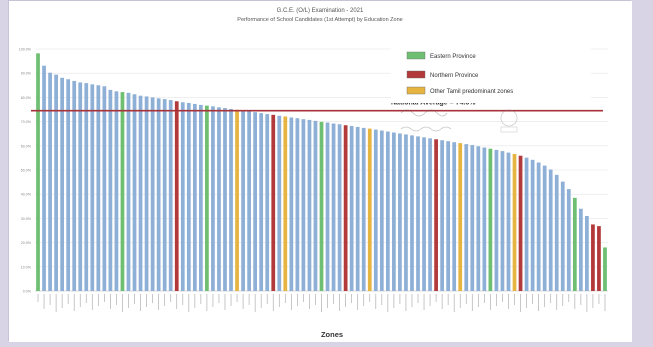  I want to click on x-axis-ticks, so click(321, 303).